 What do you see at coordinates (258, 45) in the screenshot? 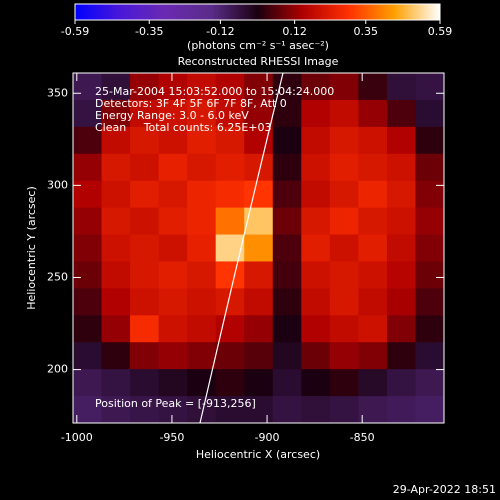
I see `colorbar-label: (photons cm⁻² s⁻¹ asec⁻²)` at bounding box center [258, 45].